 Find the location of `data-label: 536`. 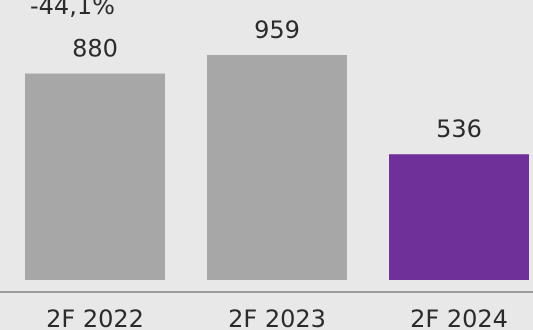

data-label: 536 is located at coordinates (459, 129).